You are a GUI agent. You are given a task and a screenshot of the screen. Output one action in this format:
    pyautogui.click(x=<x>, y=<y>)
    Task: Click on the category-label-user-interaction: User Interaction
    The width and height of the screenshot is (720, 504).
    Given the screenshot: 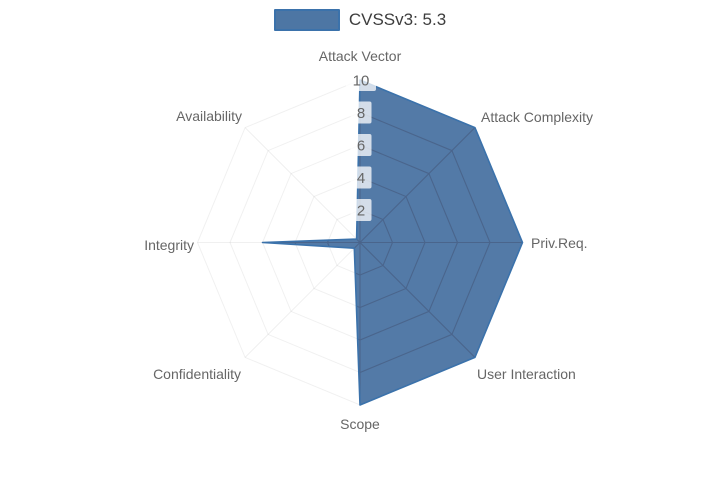 What is the action you would take?
    pyautogui.click(x=526, y=374)
    